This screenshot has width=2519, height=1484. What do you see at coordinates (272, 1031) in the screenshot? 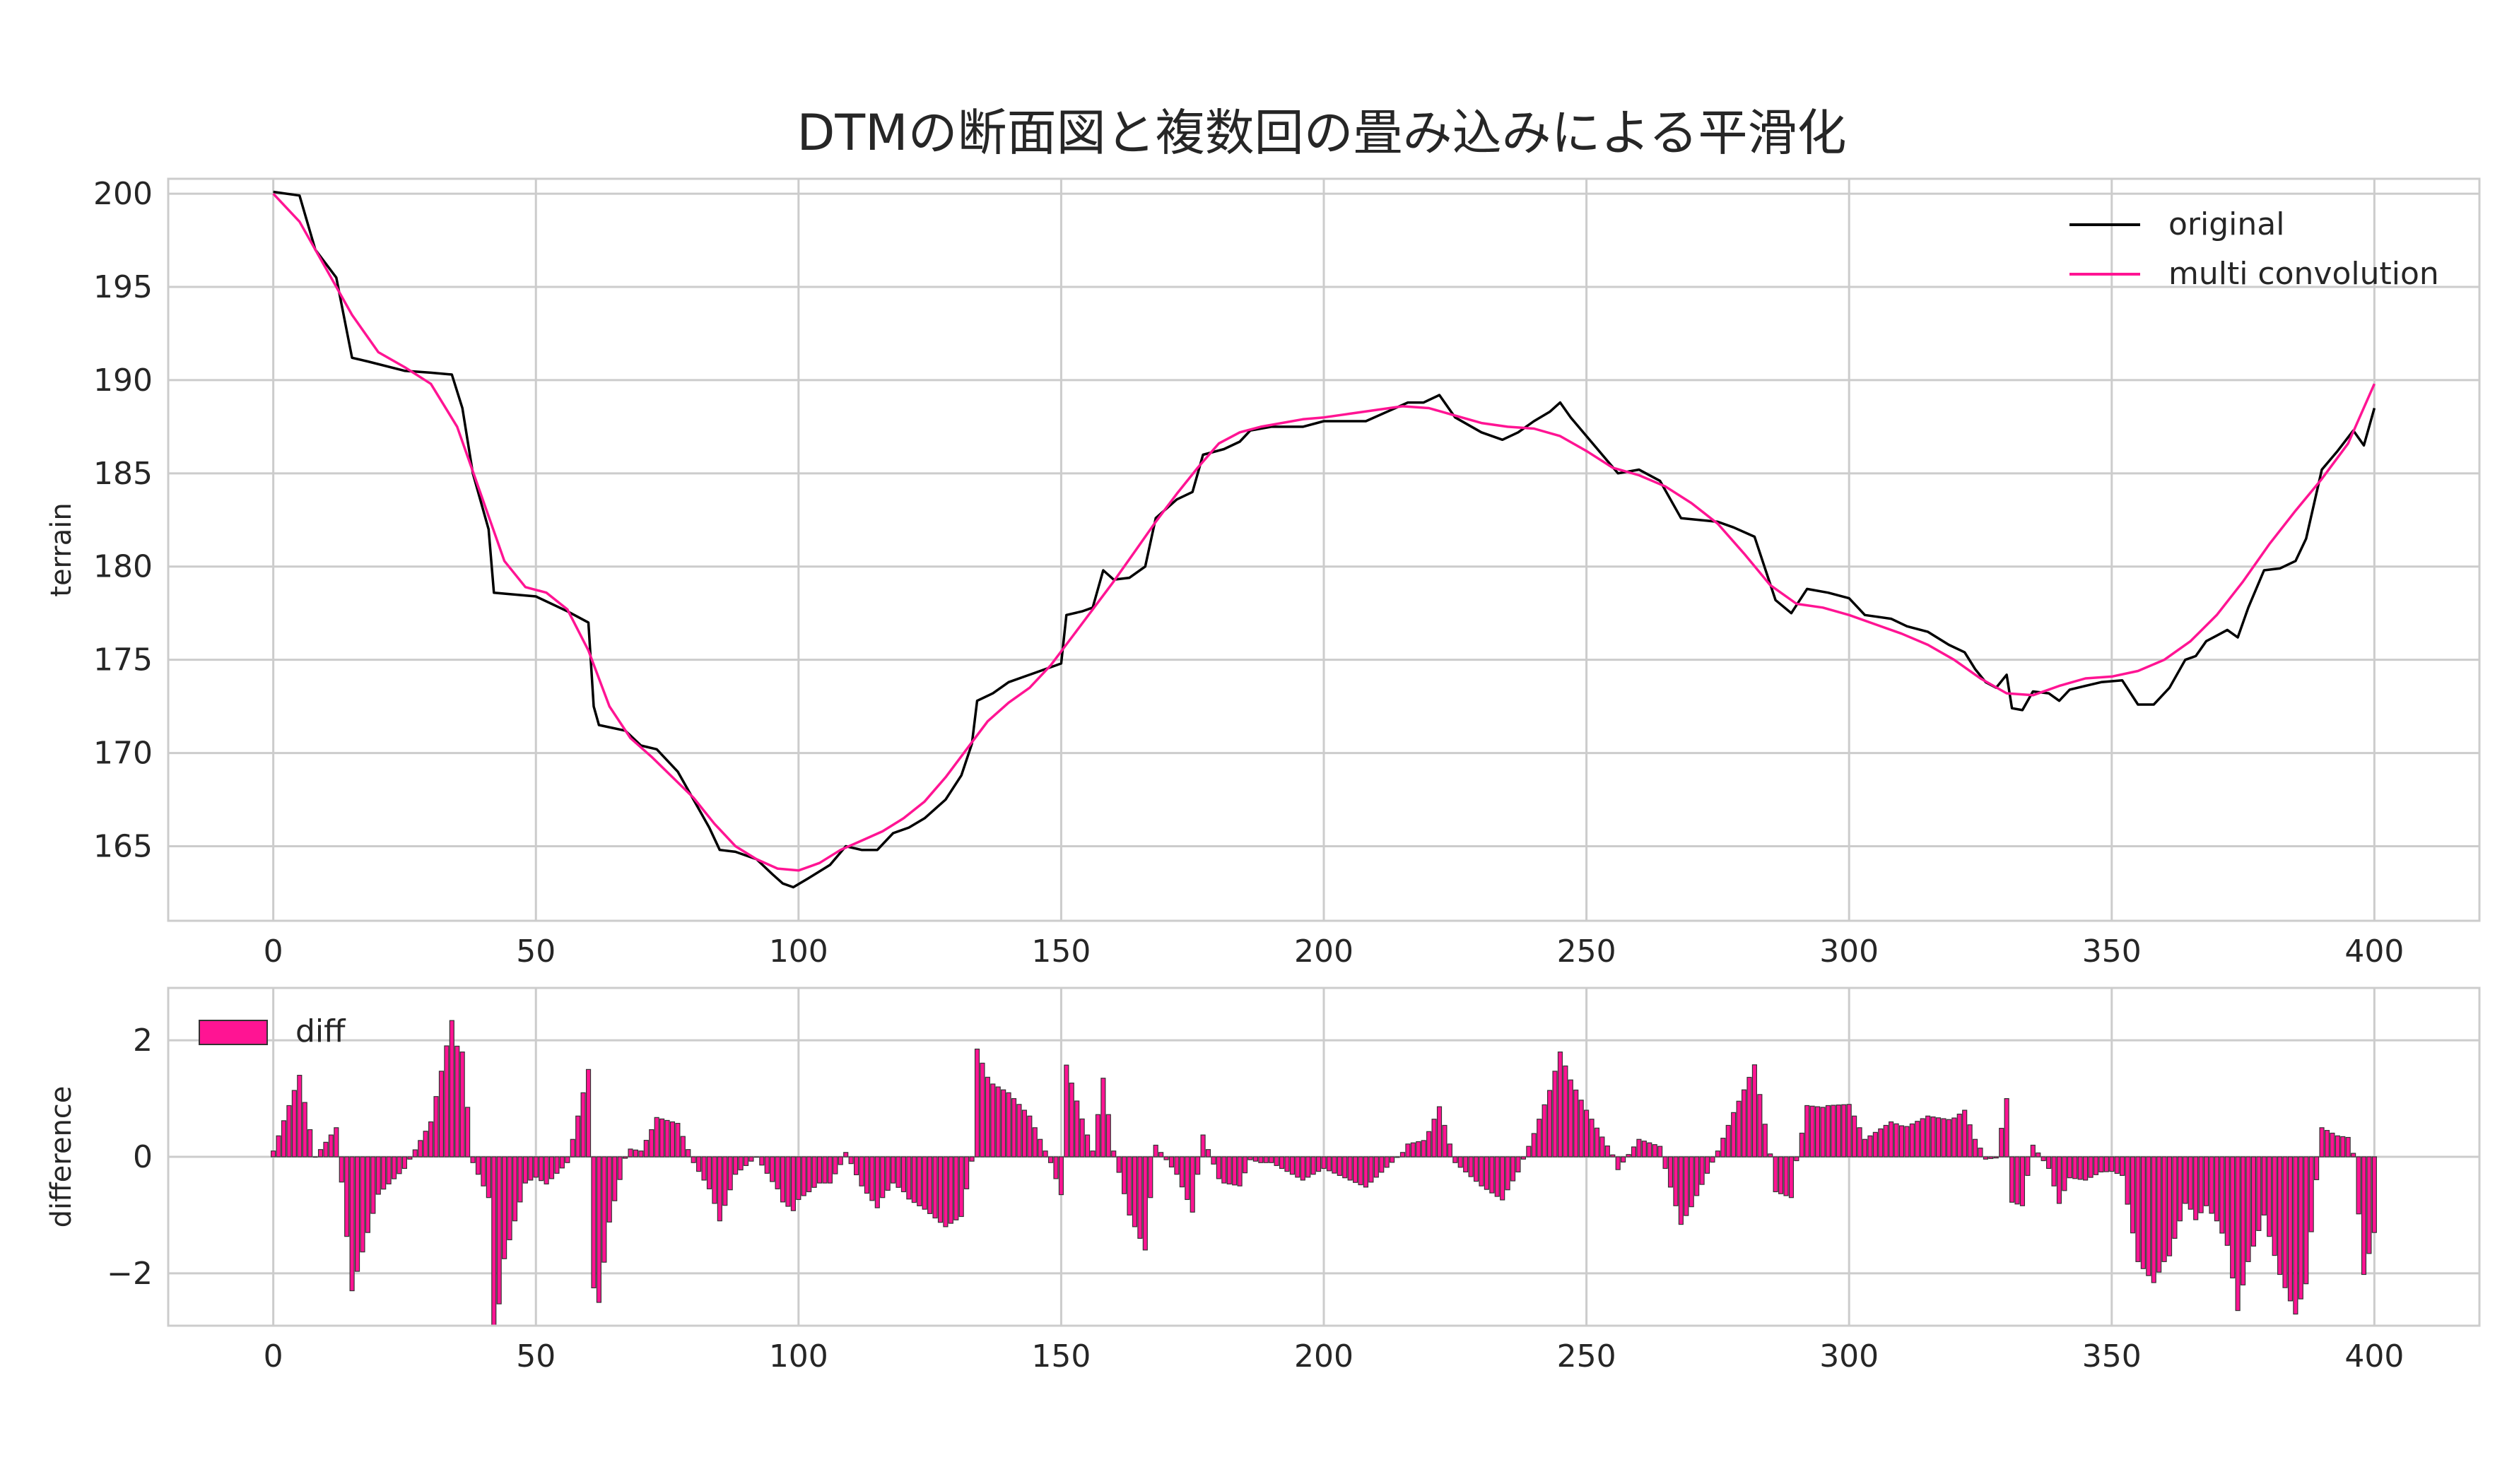
I see `difference-legend: diff` at bounding box center [272, 1031].